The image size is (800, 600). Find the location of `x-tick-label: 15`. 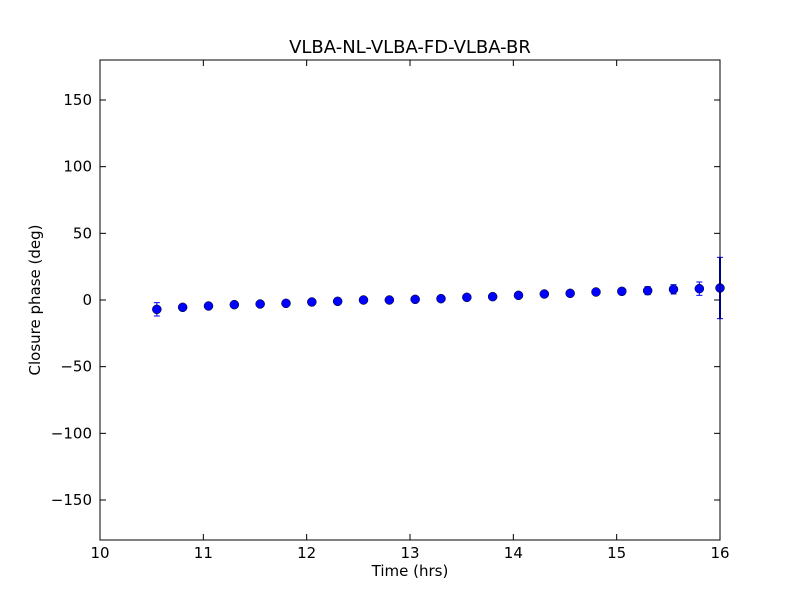

x-tick-label: 15 is located at coordinates (616, 553).